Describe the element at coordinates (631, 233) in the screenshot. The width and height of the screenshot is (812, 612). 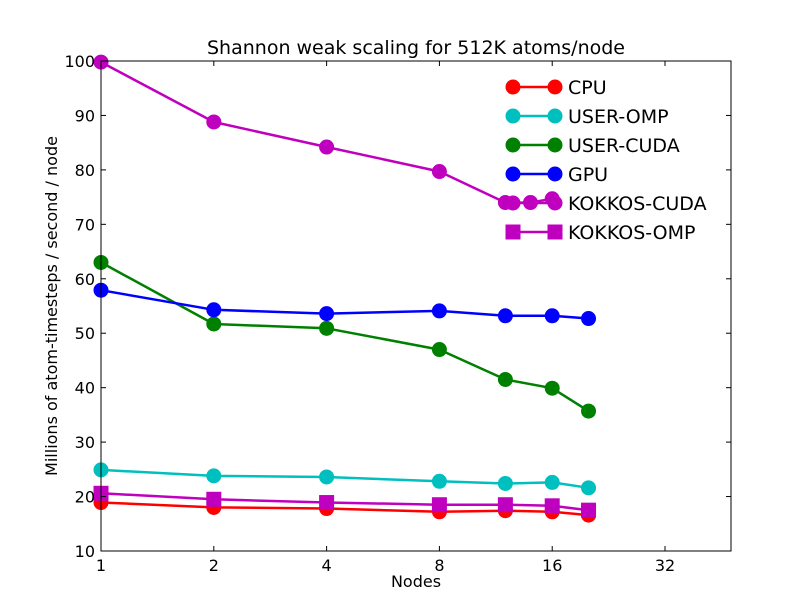
I see `legend-label: KOKKOS-OMP` at that location.